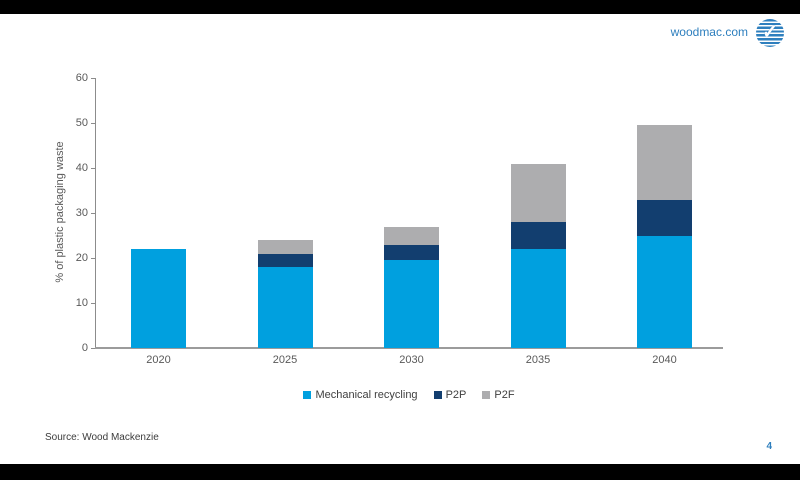  Describe the element at coordinates (158, 360) in the screenshot. I see `x-tick-label: 2020` at that location.